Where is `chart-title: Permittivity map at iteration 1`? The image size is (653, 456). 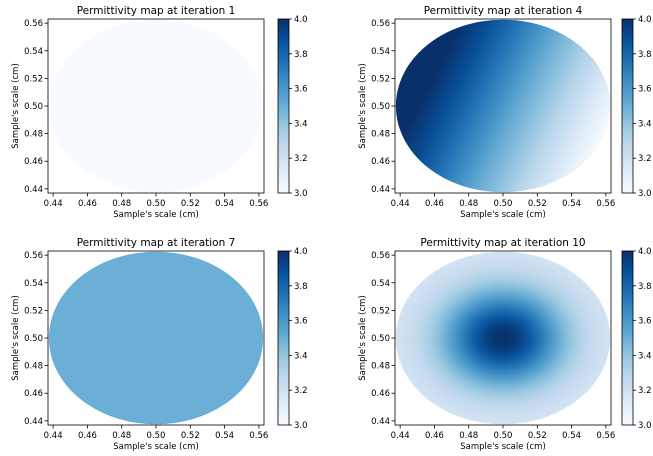
chart-title: Permittivity map at iteration 1 is located at coordinates (156, 11).